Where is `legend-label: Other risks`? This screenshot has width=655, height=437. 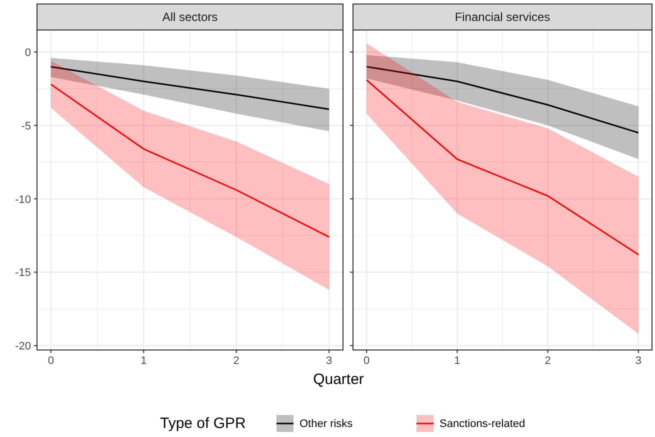
legend-label: Other risks is located at coordinates (327, 424).